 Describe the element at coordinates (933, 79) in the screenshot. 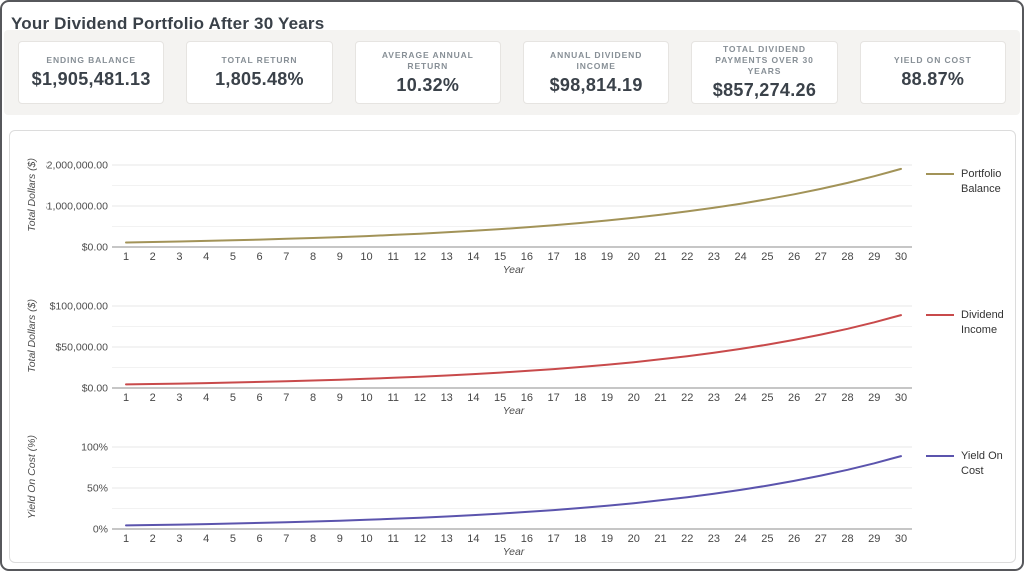

I see `stat-value: 88.87%` at that location.